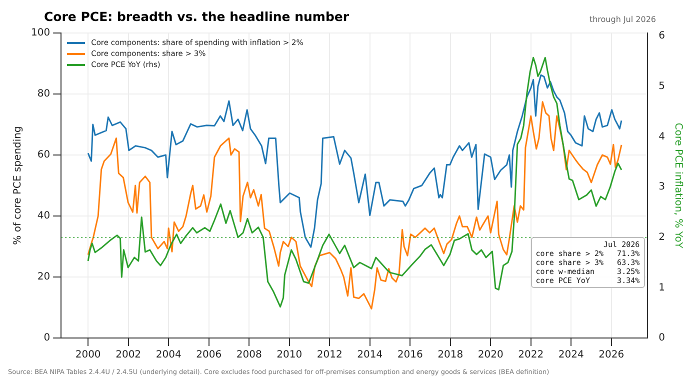  I want to click on x-tick-label: 2006, so click(209, 355).